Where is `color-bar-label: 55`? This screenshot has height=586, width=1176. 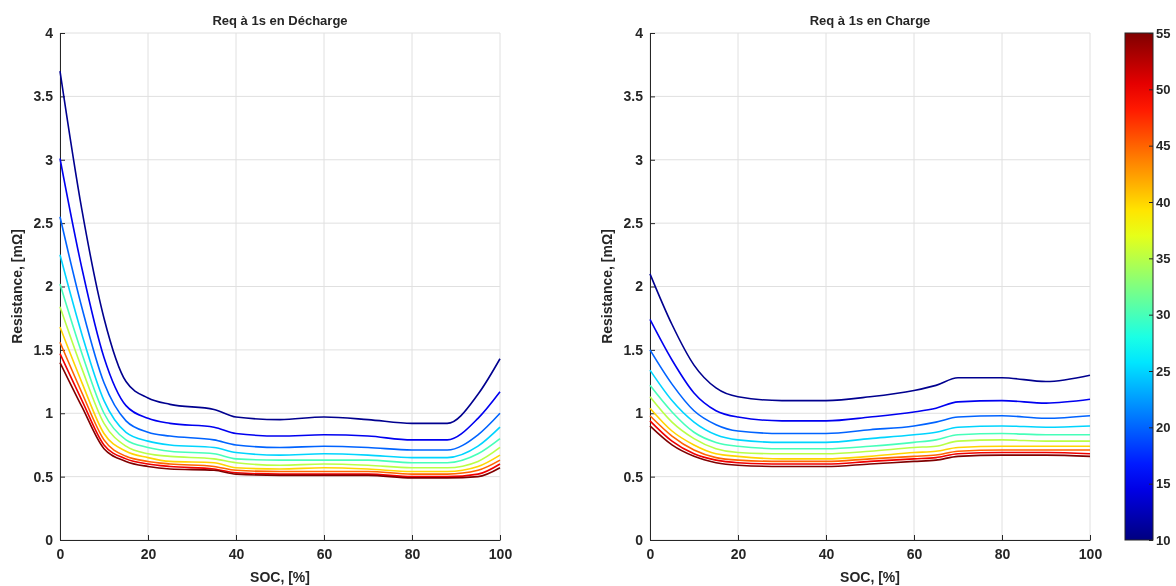
color-bar-label: 55 is located at coordinates (1163, 33).